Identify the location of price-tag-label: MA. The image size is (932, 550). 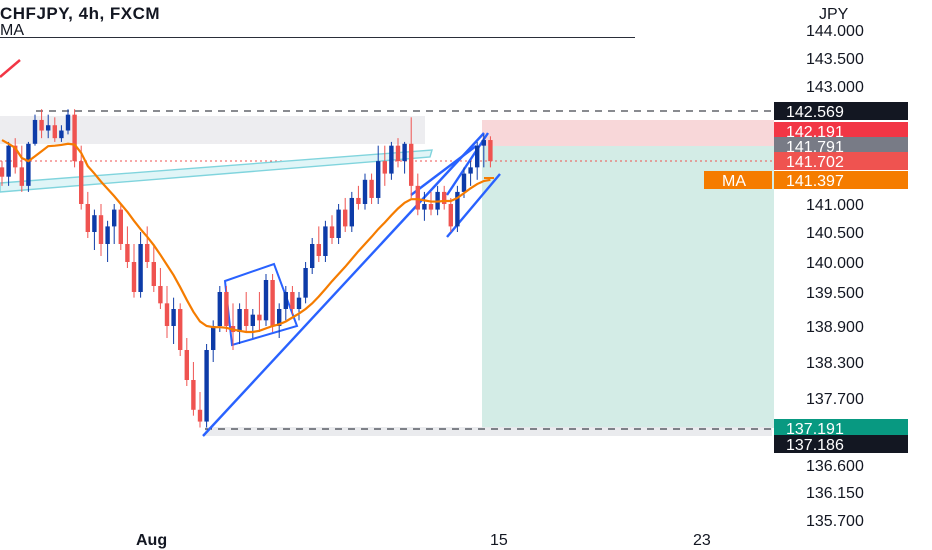
(734, 181).